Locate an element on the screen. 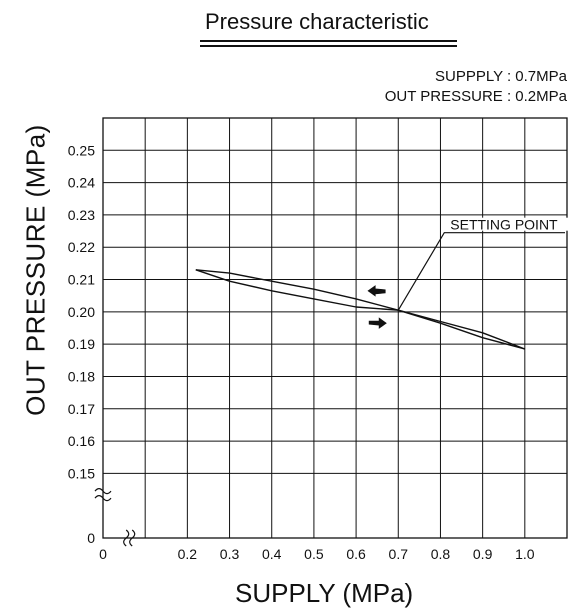 The image size is (573, 615). y-tick-label: 0.22 is located at coordinates (81, 247).